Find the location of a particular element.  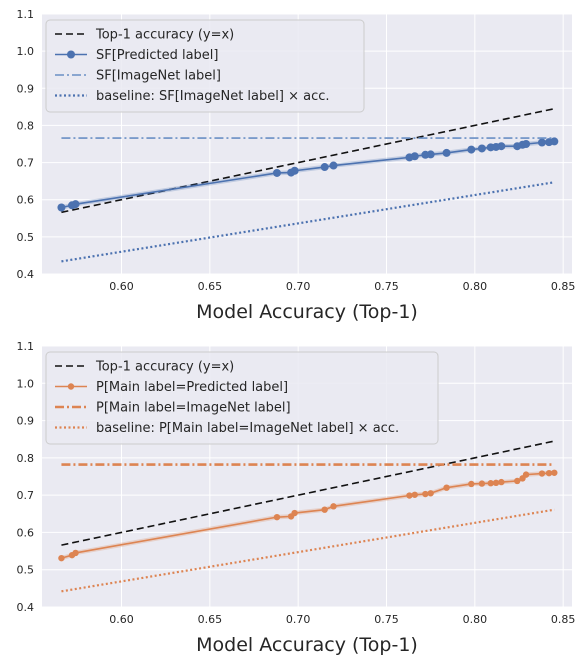

legend-label: P[Main label=Predicted label] is located at coordinates (192, 387).